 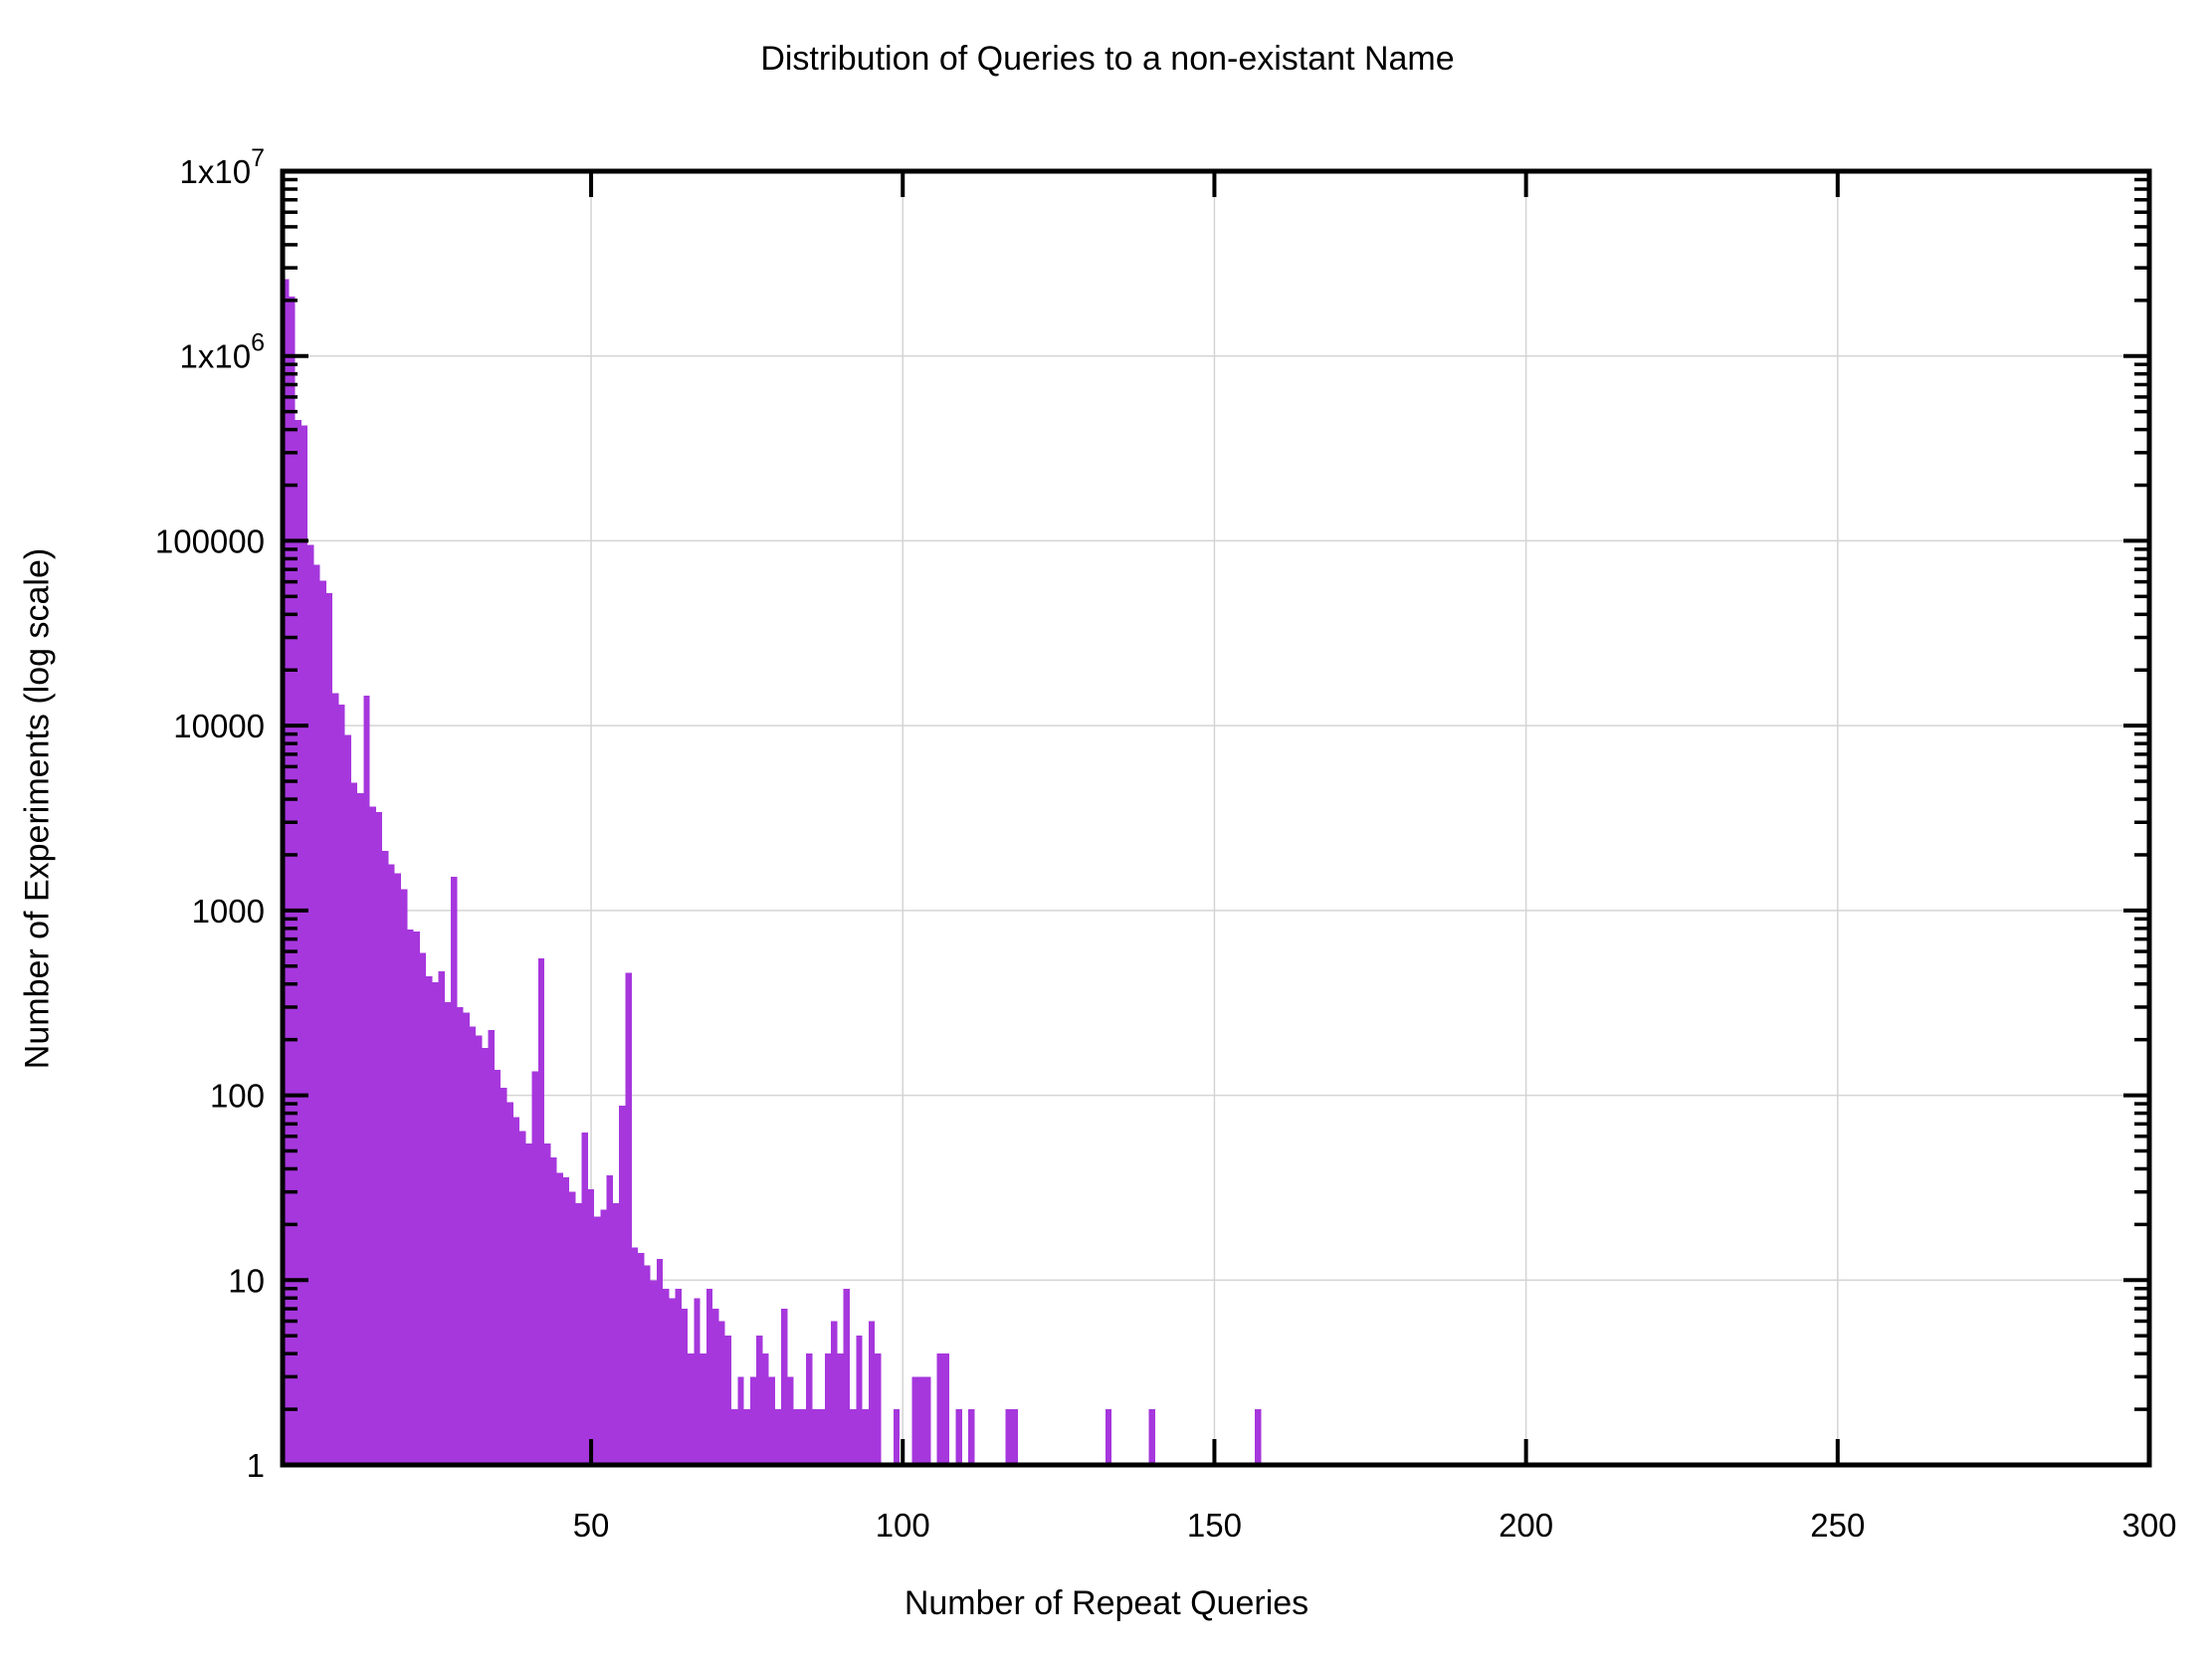 What do you see at coordinates (903, 1525) in the screenshot?
I see `x-tick-label: 100` at bounding box center [903, 1525].